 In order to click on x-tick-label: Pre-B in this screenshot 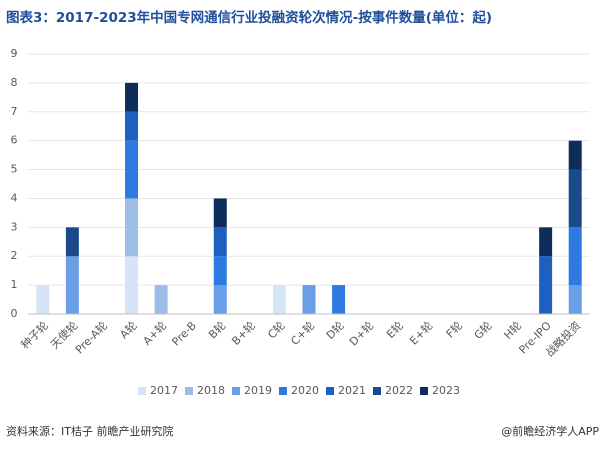, I will do `click(183, 333)`.